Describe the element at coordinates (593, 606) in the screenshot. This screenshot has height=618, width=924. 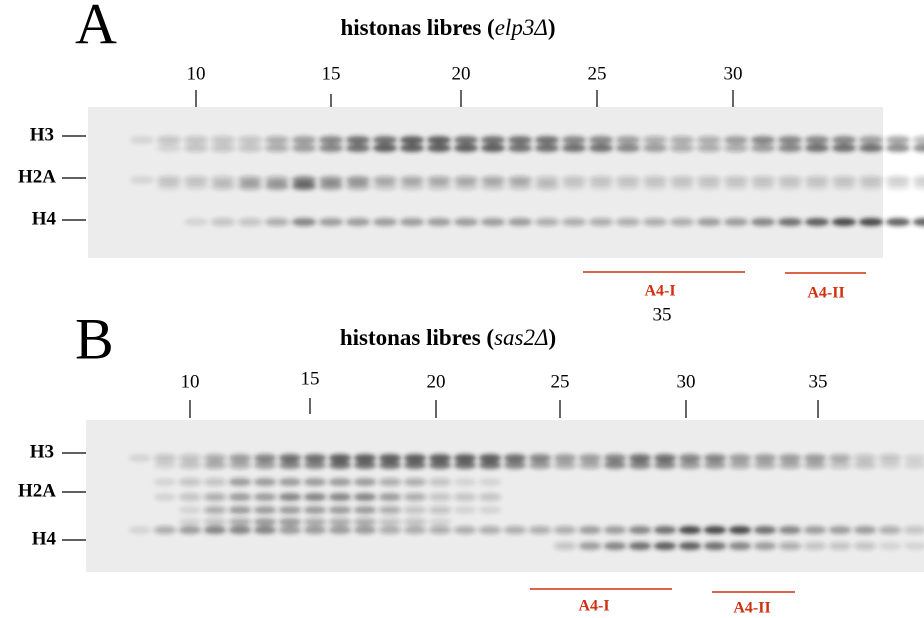
I see `fraction-label: A4-I` at that location.